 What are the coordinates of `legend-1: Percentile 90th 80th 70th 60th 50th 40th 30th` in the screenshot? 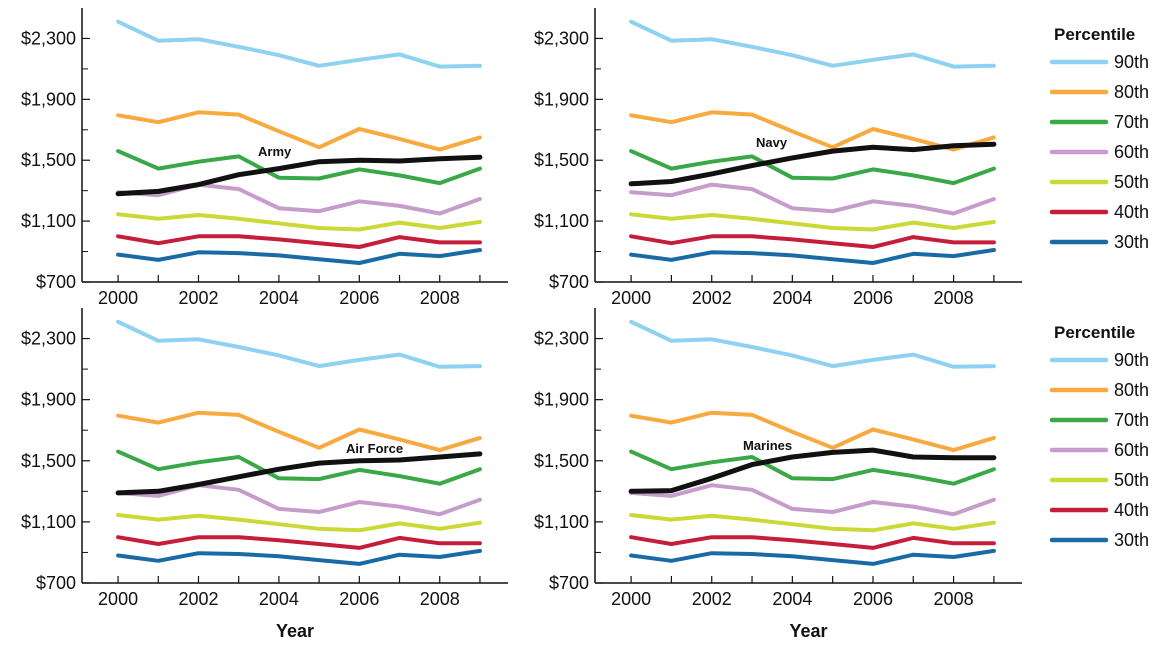 It's located at (1099, 138).